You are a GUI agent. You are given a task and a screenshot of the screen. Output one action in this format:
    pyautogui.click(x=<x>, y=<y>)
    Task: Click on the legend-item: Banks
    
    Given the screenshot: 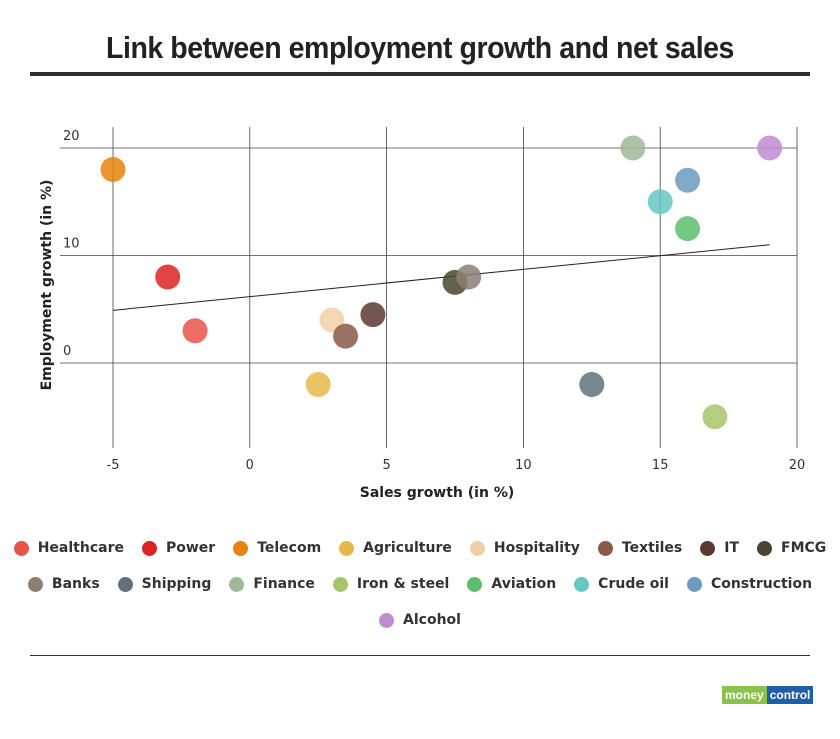 What is the action you would take?
    pyautogui.click(x=63, y=584)
    